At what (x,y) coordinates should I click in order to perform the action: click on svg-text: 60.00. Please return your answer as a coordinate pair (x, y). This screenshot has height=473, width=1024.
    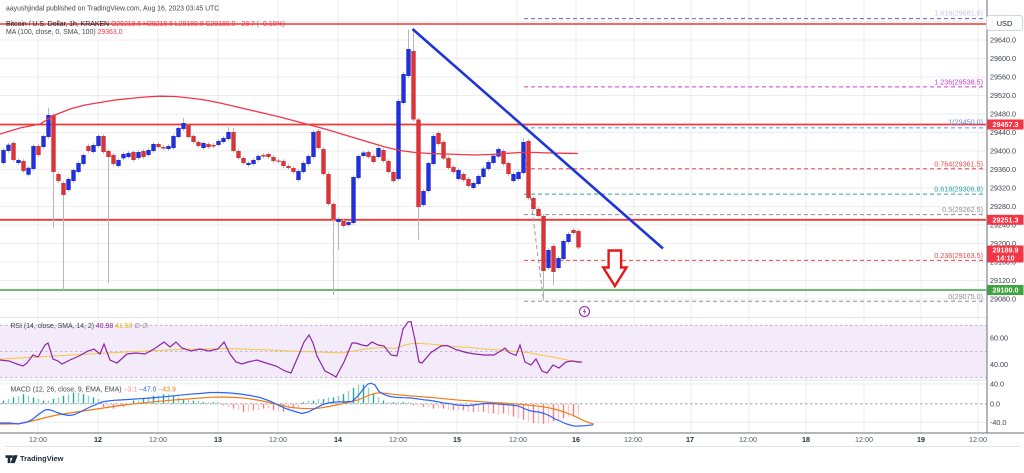
    Looking at the image, I should click on (999, 338).